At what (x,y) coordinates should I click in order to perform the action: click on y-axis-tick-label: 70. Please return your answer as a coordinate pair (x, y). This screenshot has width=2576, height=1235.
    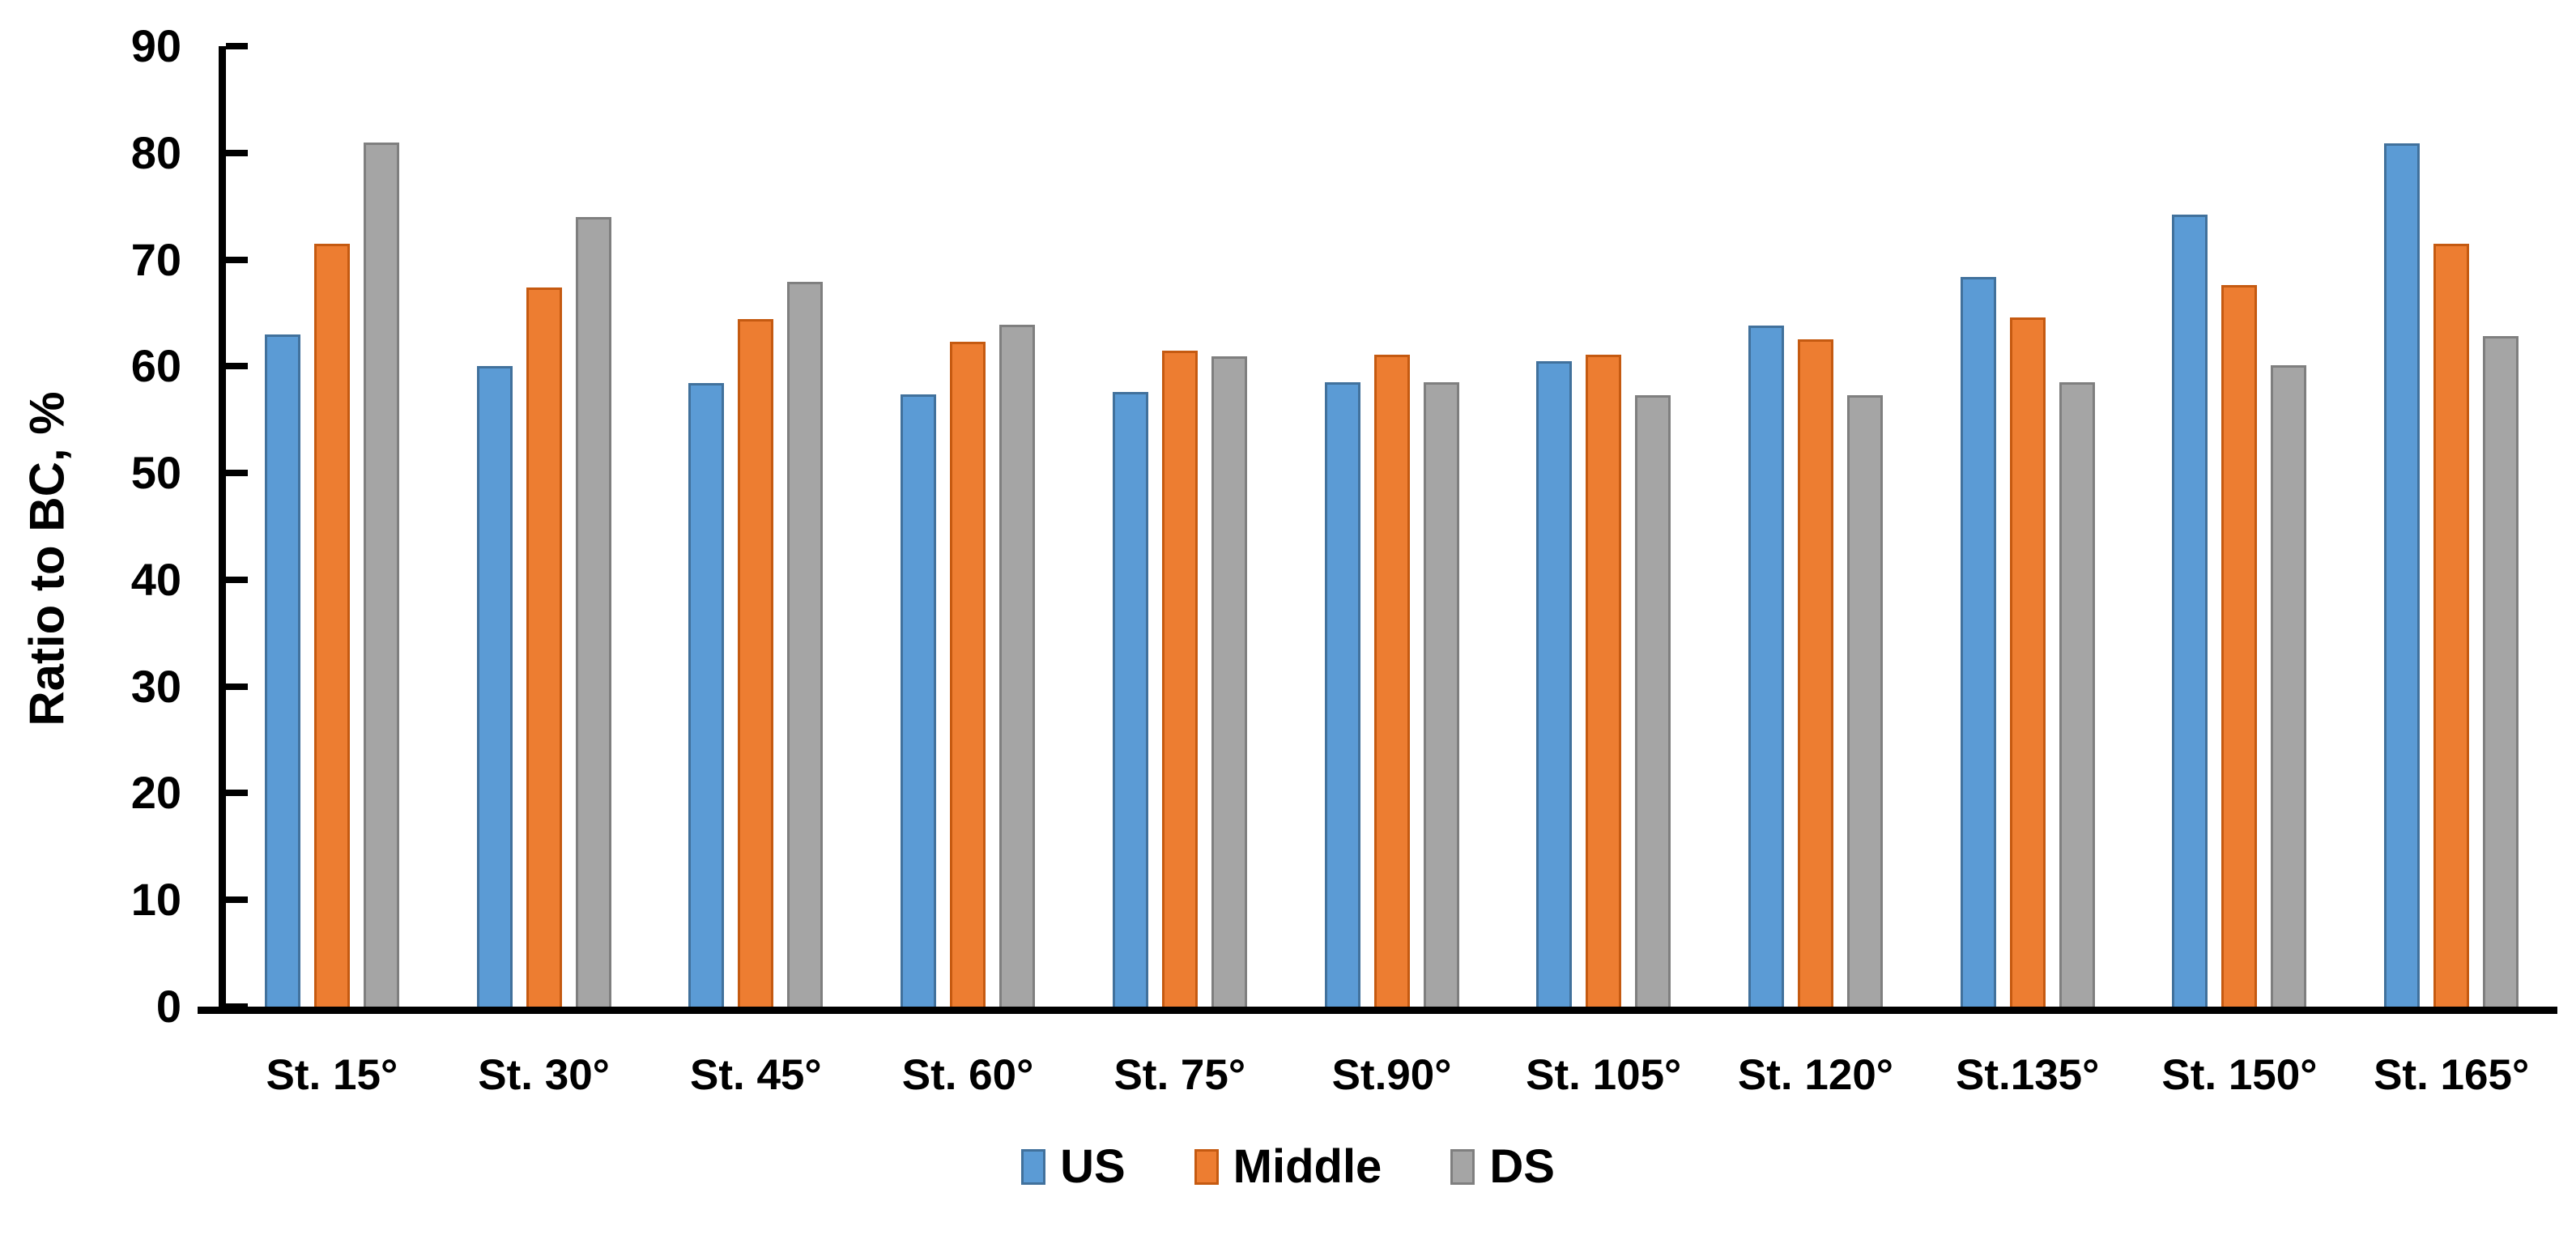
    Looking at the image, I should click on (155, 259).